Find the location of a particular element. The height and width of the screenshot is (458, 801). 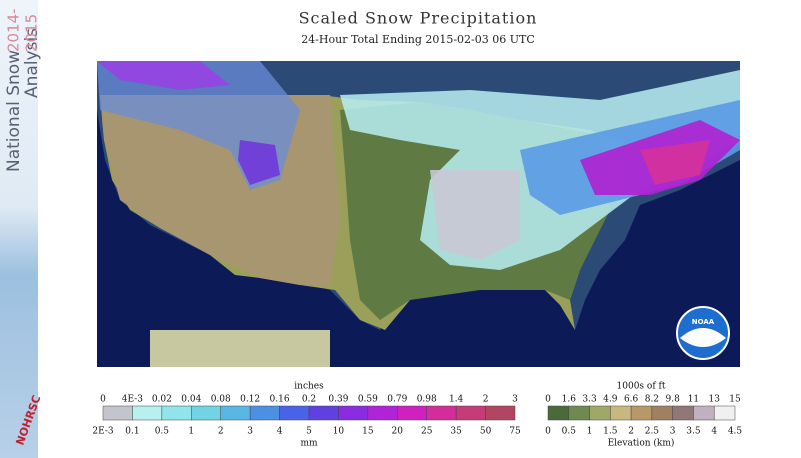

legend-label: 9.8 is located at coordinates (673, 400).